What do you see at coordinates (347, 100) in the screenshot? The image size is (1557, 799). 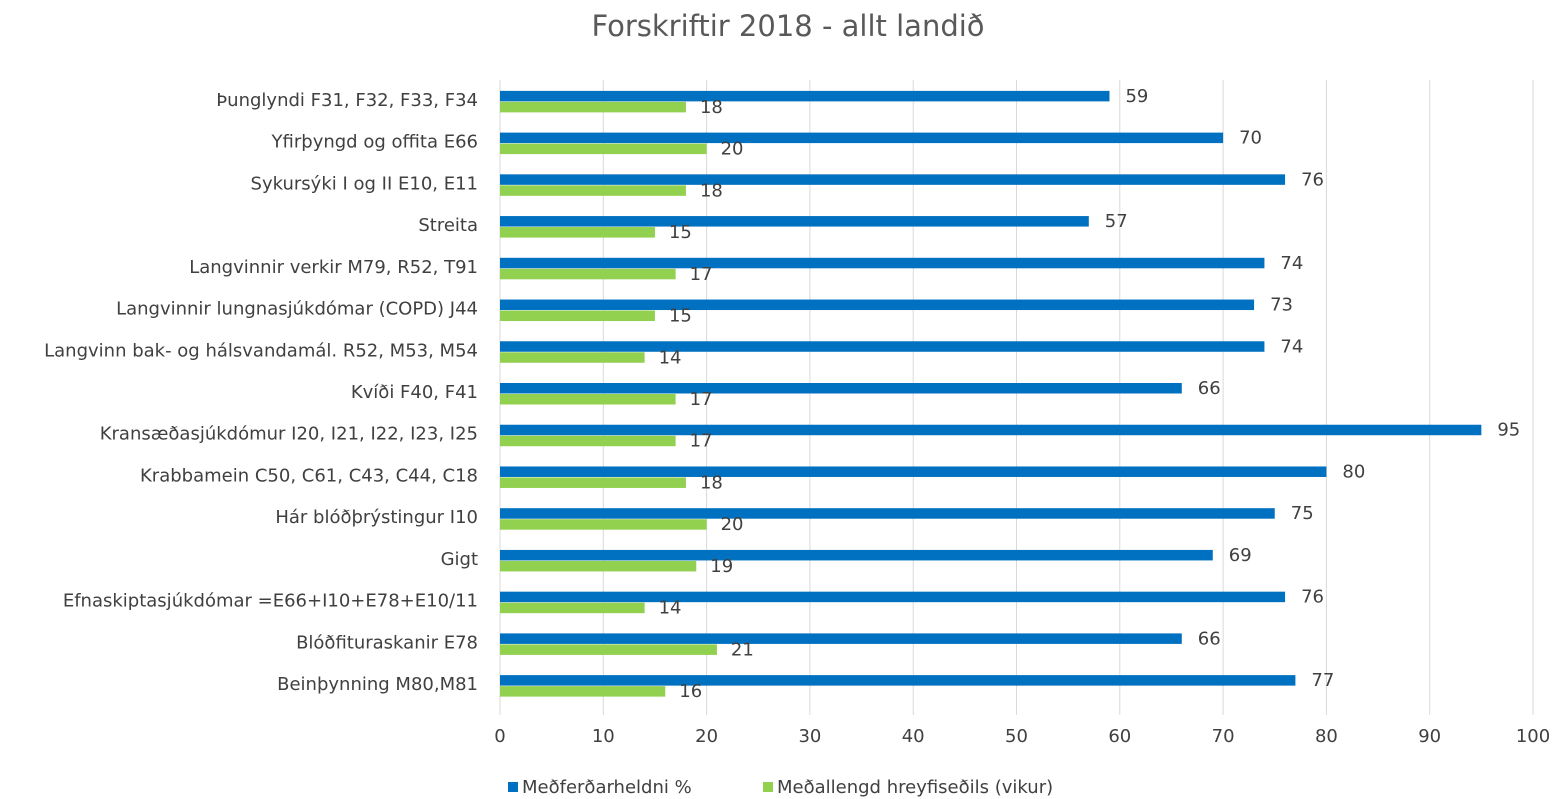 I see `y-tick-label: Þunglyndi F31, F32, F33, F34` at bounding box center [347, 100].